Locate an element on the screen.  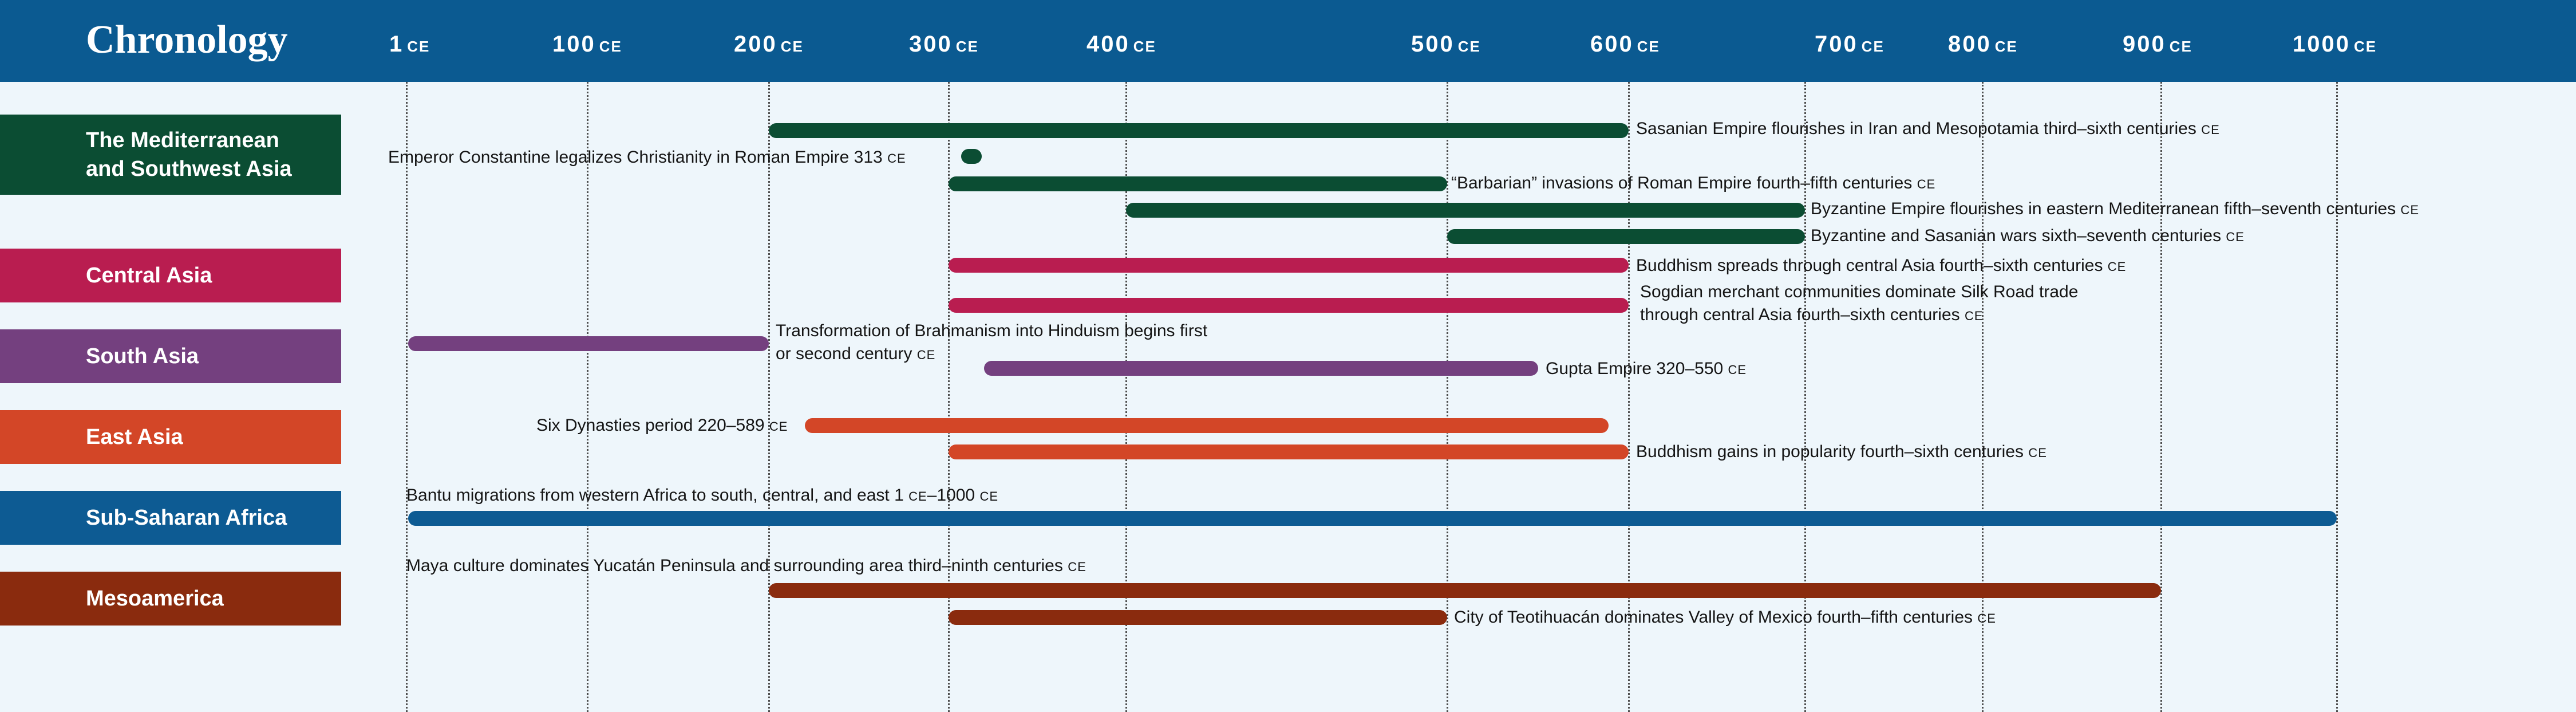
region-name-line2: and Southwest Asia is located at coordinates (189, 169).